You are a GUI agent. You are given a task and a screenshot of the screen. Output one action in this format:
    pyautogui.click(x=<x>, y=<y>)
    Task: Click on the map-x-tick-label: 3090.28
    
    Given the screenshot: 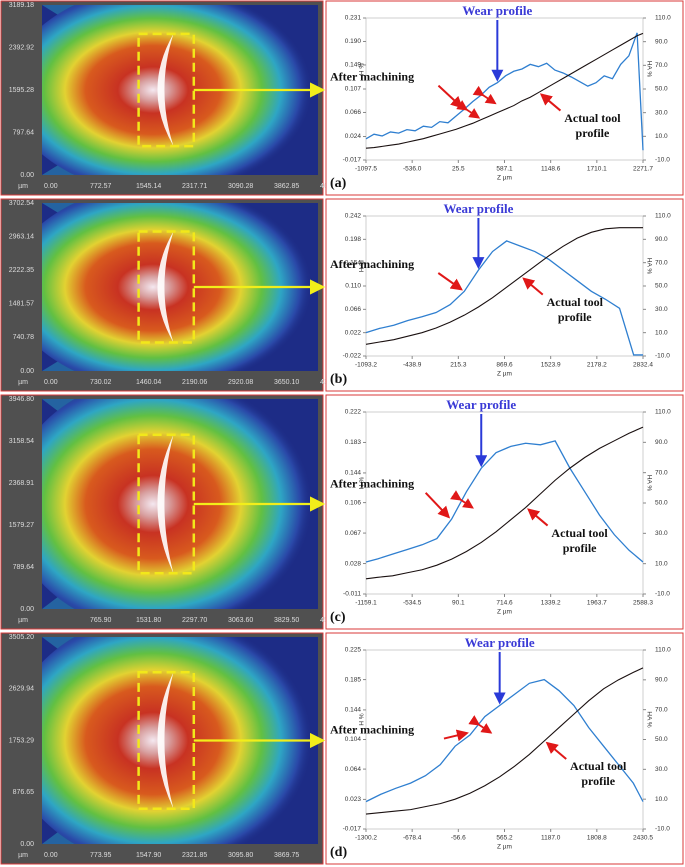 What is the action you would take?
    pyautogui.click(x=240, y=186)
    